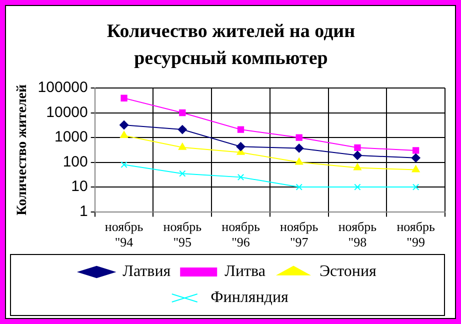 The width and height of the screenshot is (461, 324). I want to click on y-tick-label: 100, so click(75, 161).